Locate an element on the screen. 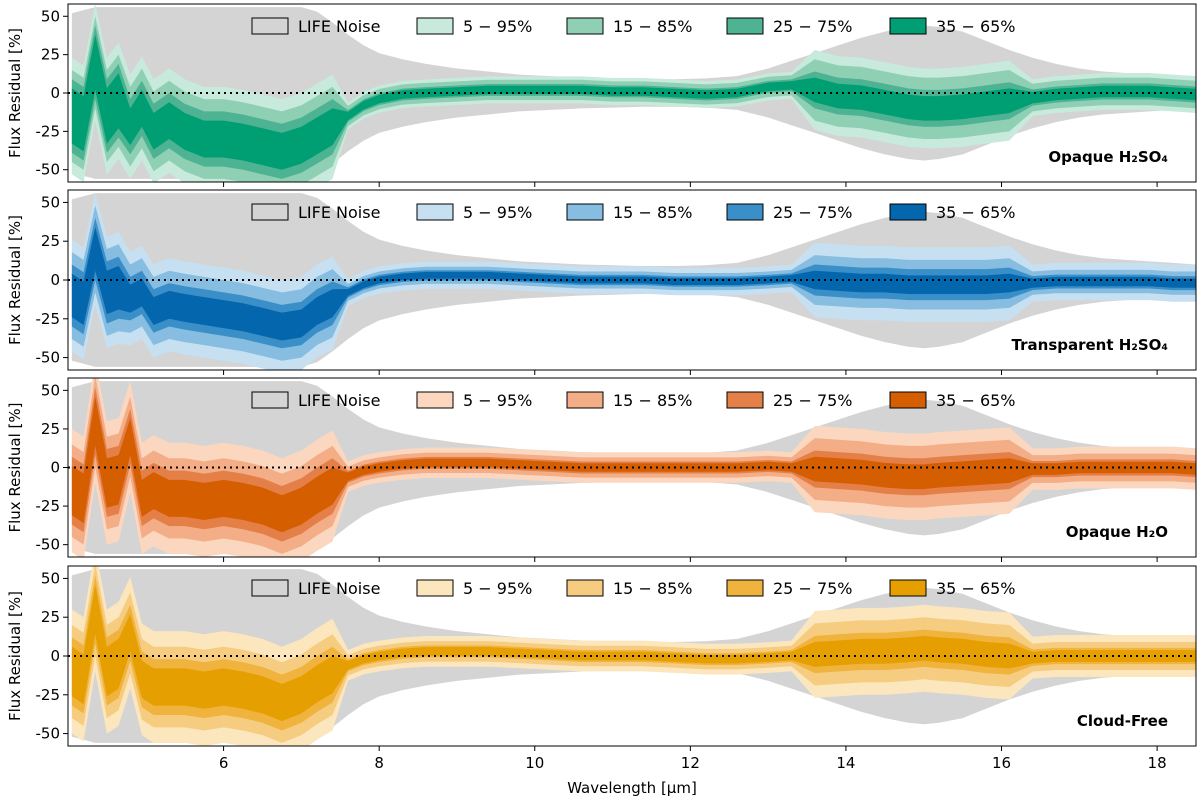  x-axis-label: Wavelength [μm] is located at coordinates (632, 788).